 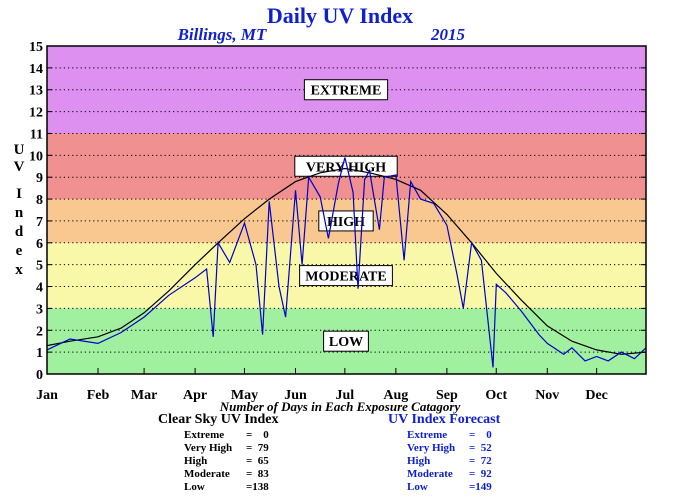 I want to click on table-row-value: = 72, so click(x=480, y=461).